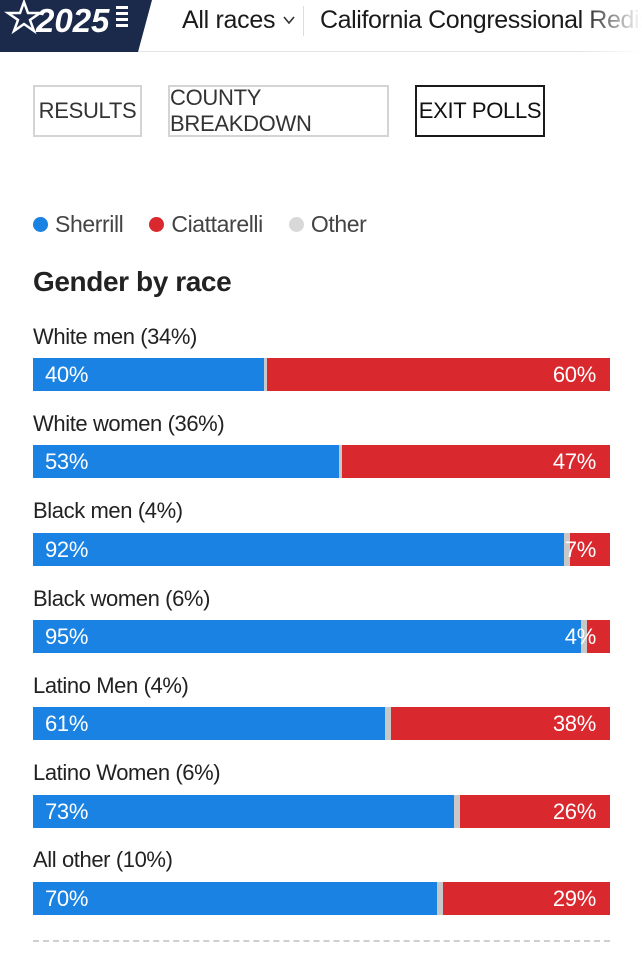 The image size is (642, 960). I want to click on ciattarelli-percent: 26%, so click(574, 811).